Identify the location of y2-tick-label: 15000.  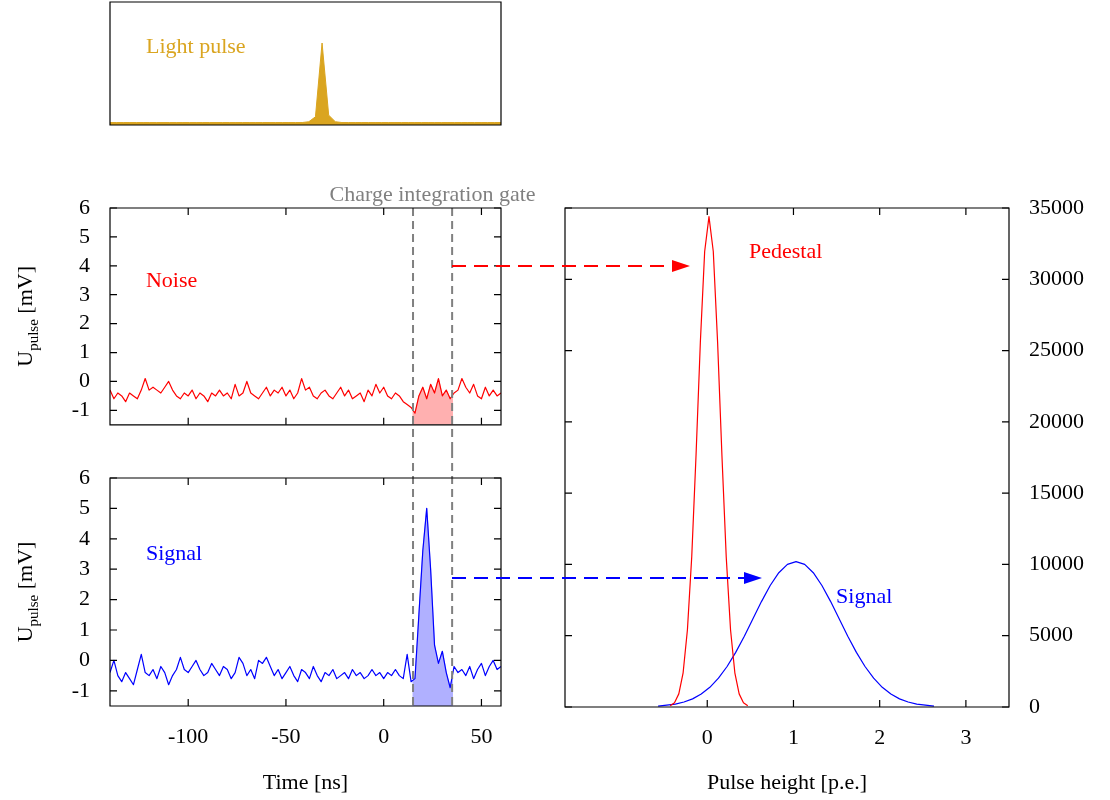
(1056, 491).